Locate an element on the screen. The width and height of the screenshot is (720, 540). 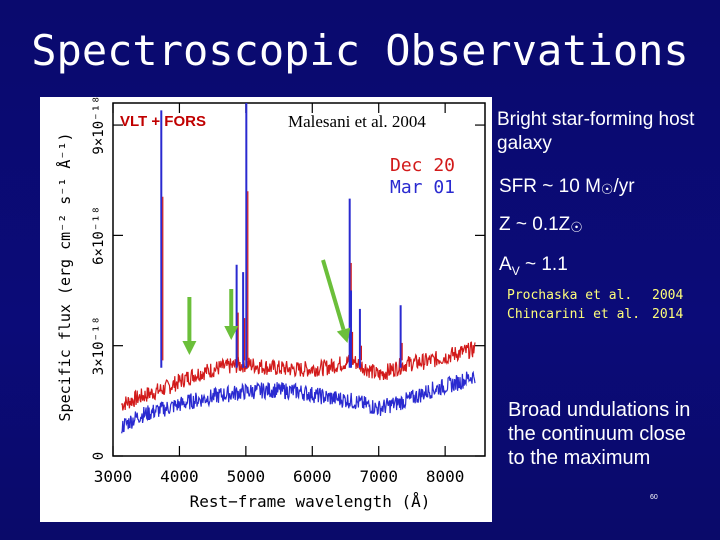
x-tick-label: 8000 is located at coordinates (445, 476).